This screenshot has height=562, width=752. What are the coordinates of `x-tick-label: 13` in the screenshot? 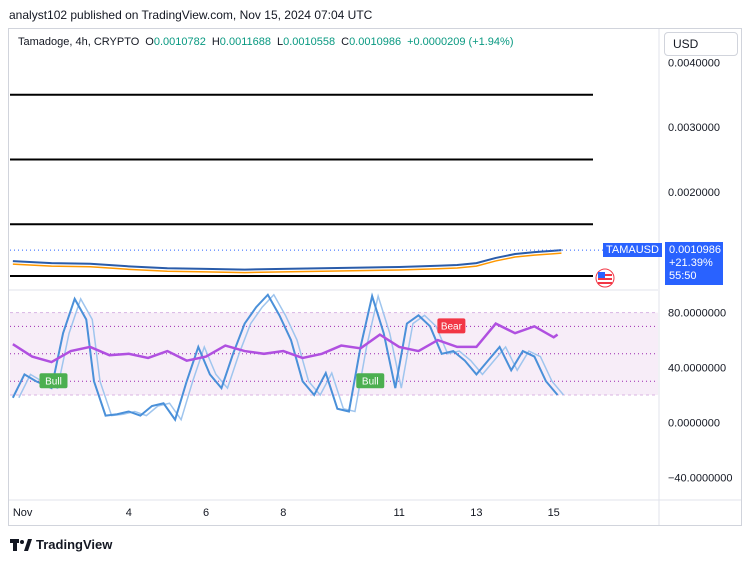 It's located at (476, 513).